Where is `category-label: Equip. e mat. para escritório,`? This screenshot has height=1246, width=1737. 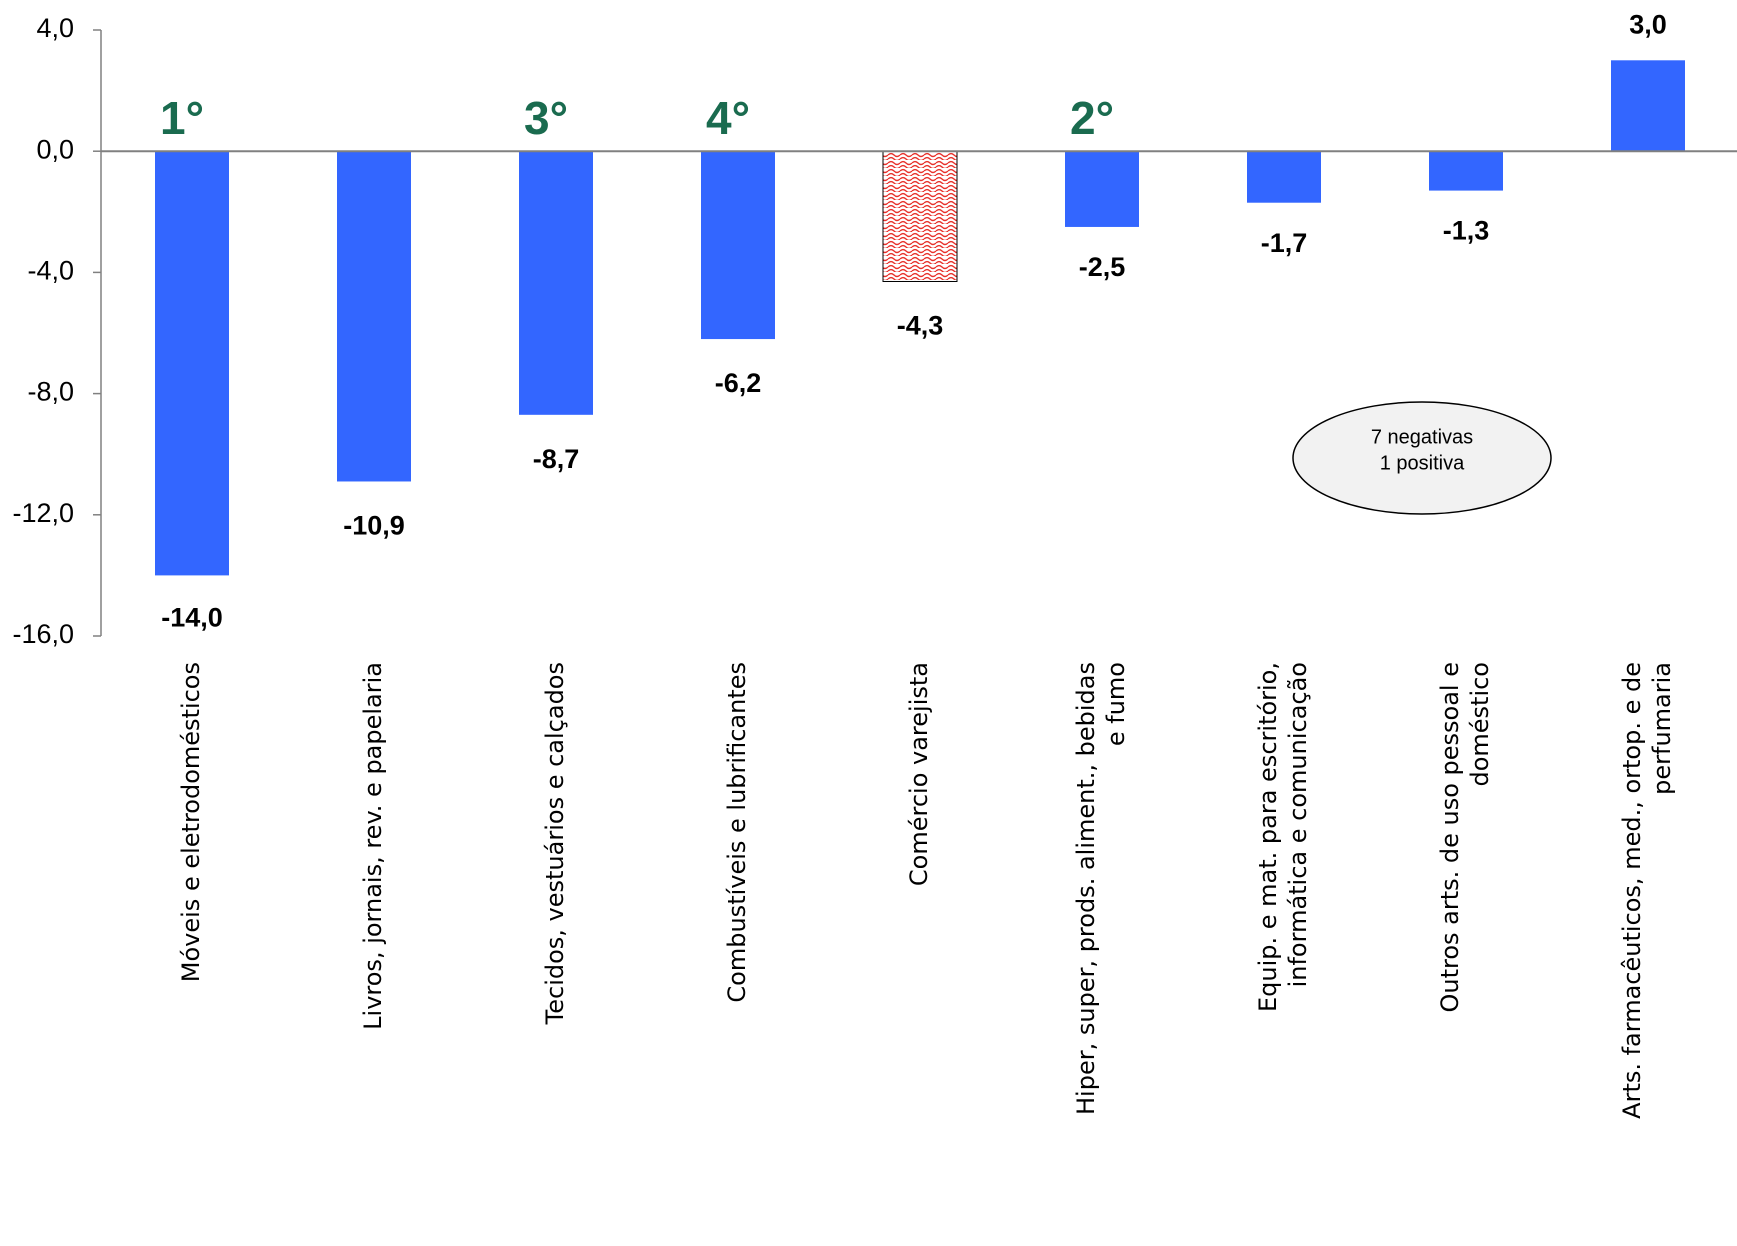
category-label: Equip. e mat. para escritório, is located at coordinates (1268, 837).